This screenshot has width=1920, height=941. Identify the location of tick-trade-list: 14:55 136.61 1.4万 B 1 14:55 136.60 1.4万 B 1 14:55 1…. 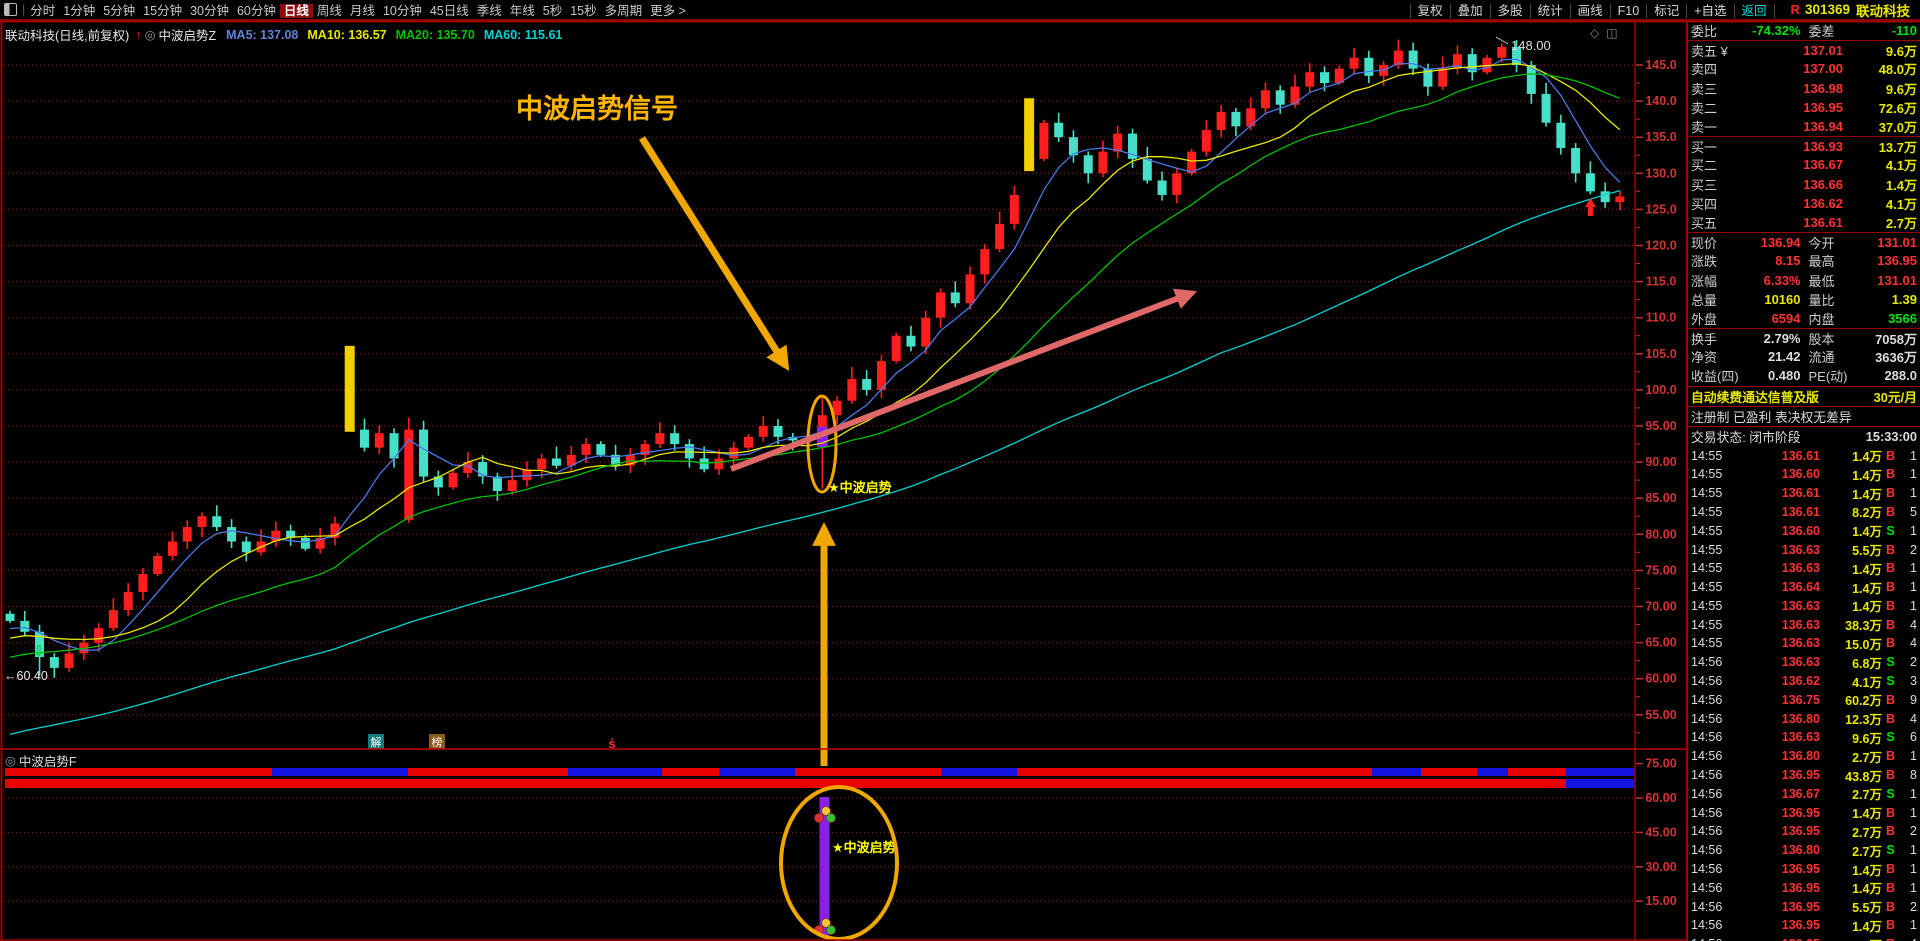
(1804, 693).